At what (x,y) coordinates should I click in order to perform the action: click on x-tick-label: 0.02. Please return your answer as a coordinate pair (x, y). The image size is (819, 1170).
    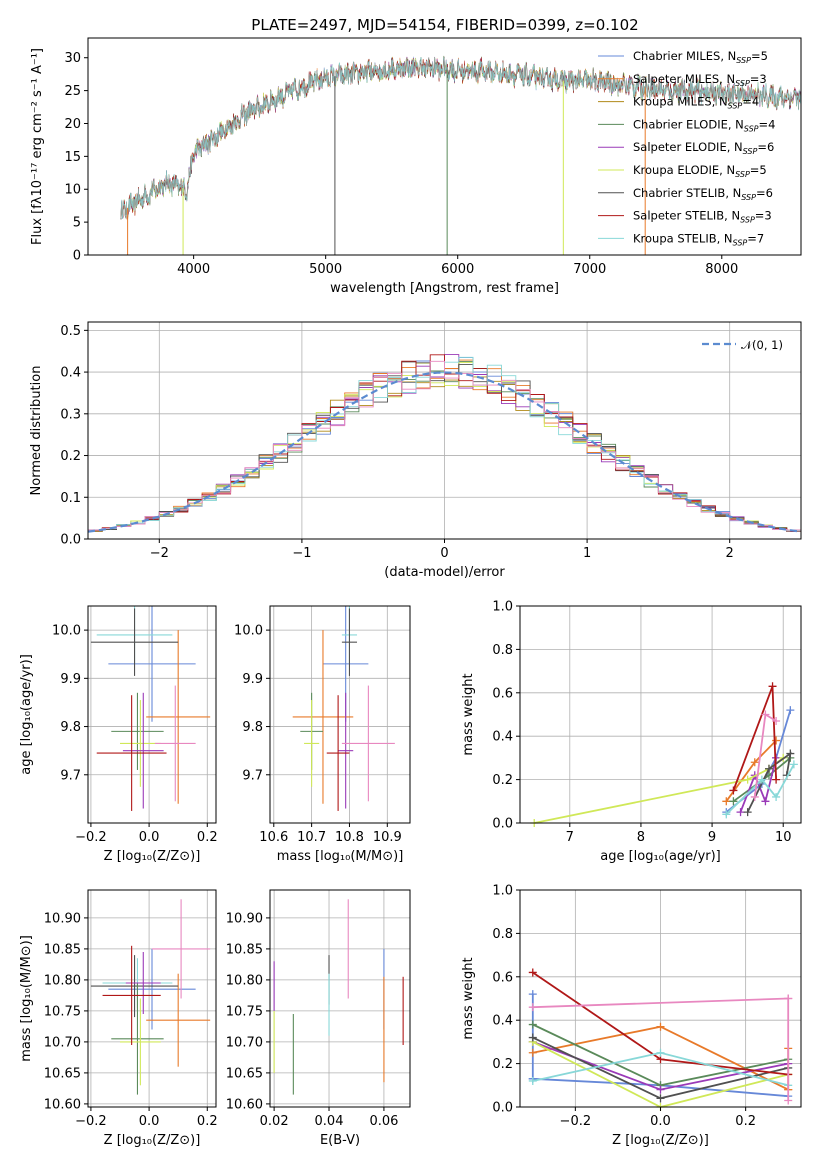
    Looking at the image, I should click on (274, 1121).